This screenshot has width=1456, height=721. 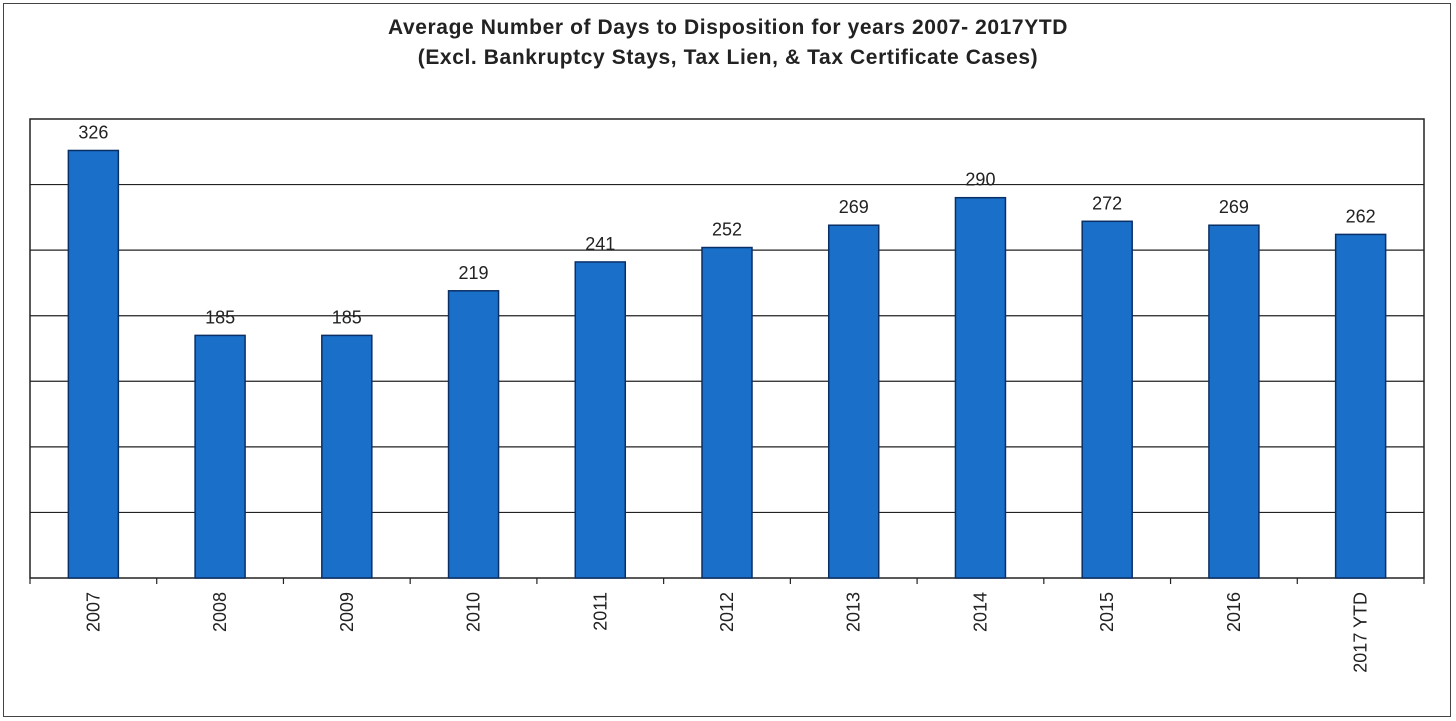 I want to click on data-label: 219, so click(x=474, y=273).